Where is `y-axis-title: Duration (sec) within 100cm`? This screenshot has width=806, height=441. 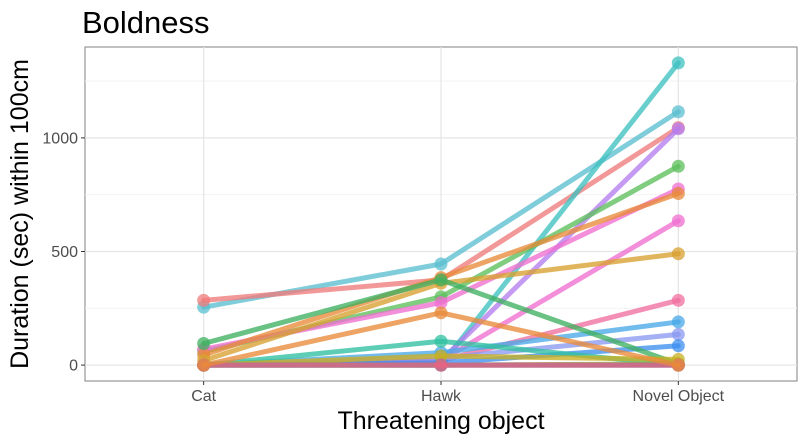
y-axis-title: Duration (sec) within 100cm is located at coordinates (20, 214).